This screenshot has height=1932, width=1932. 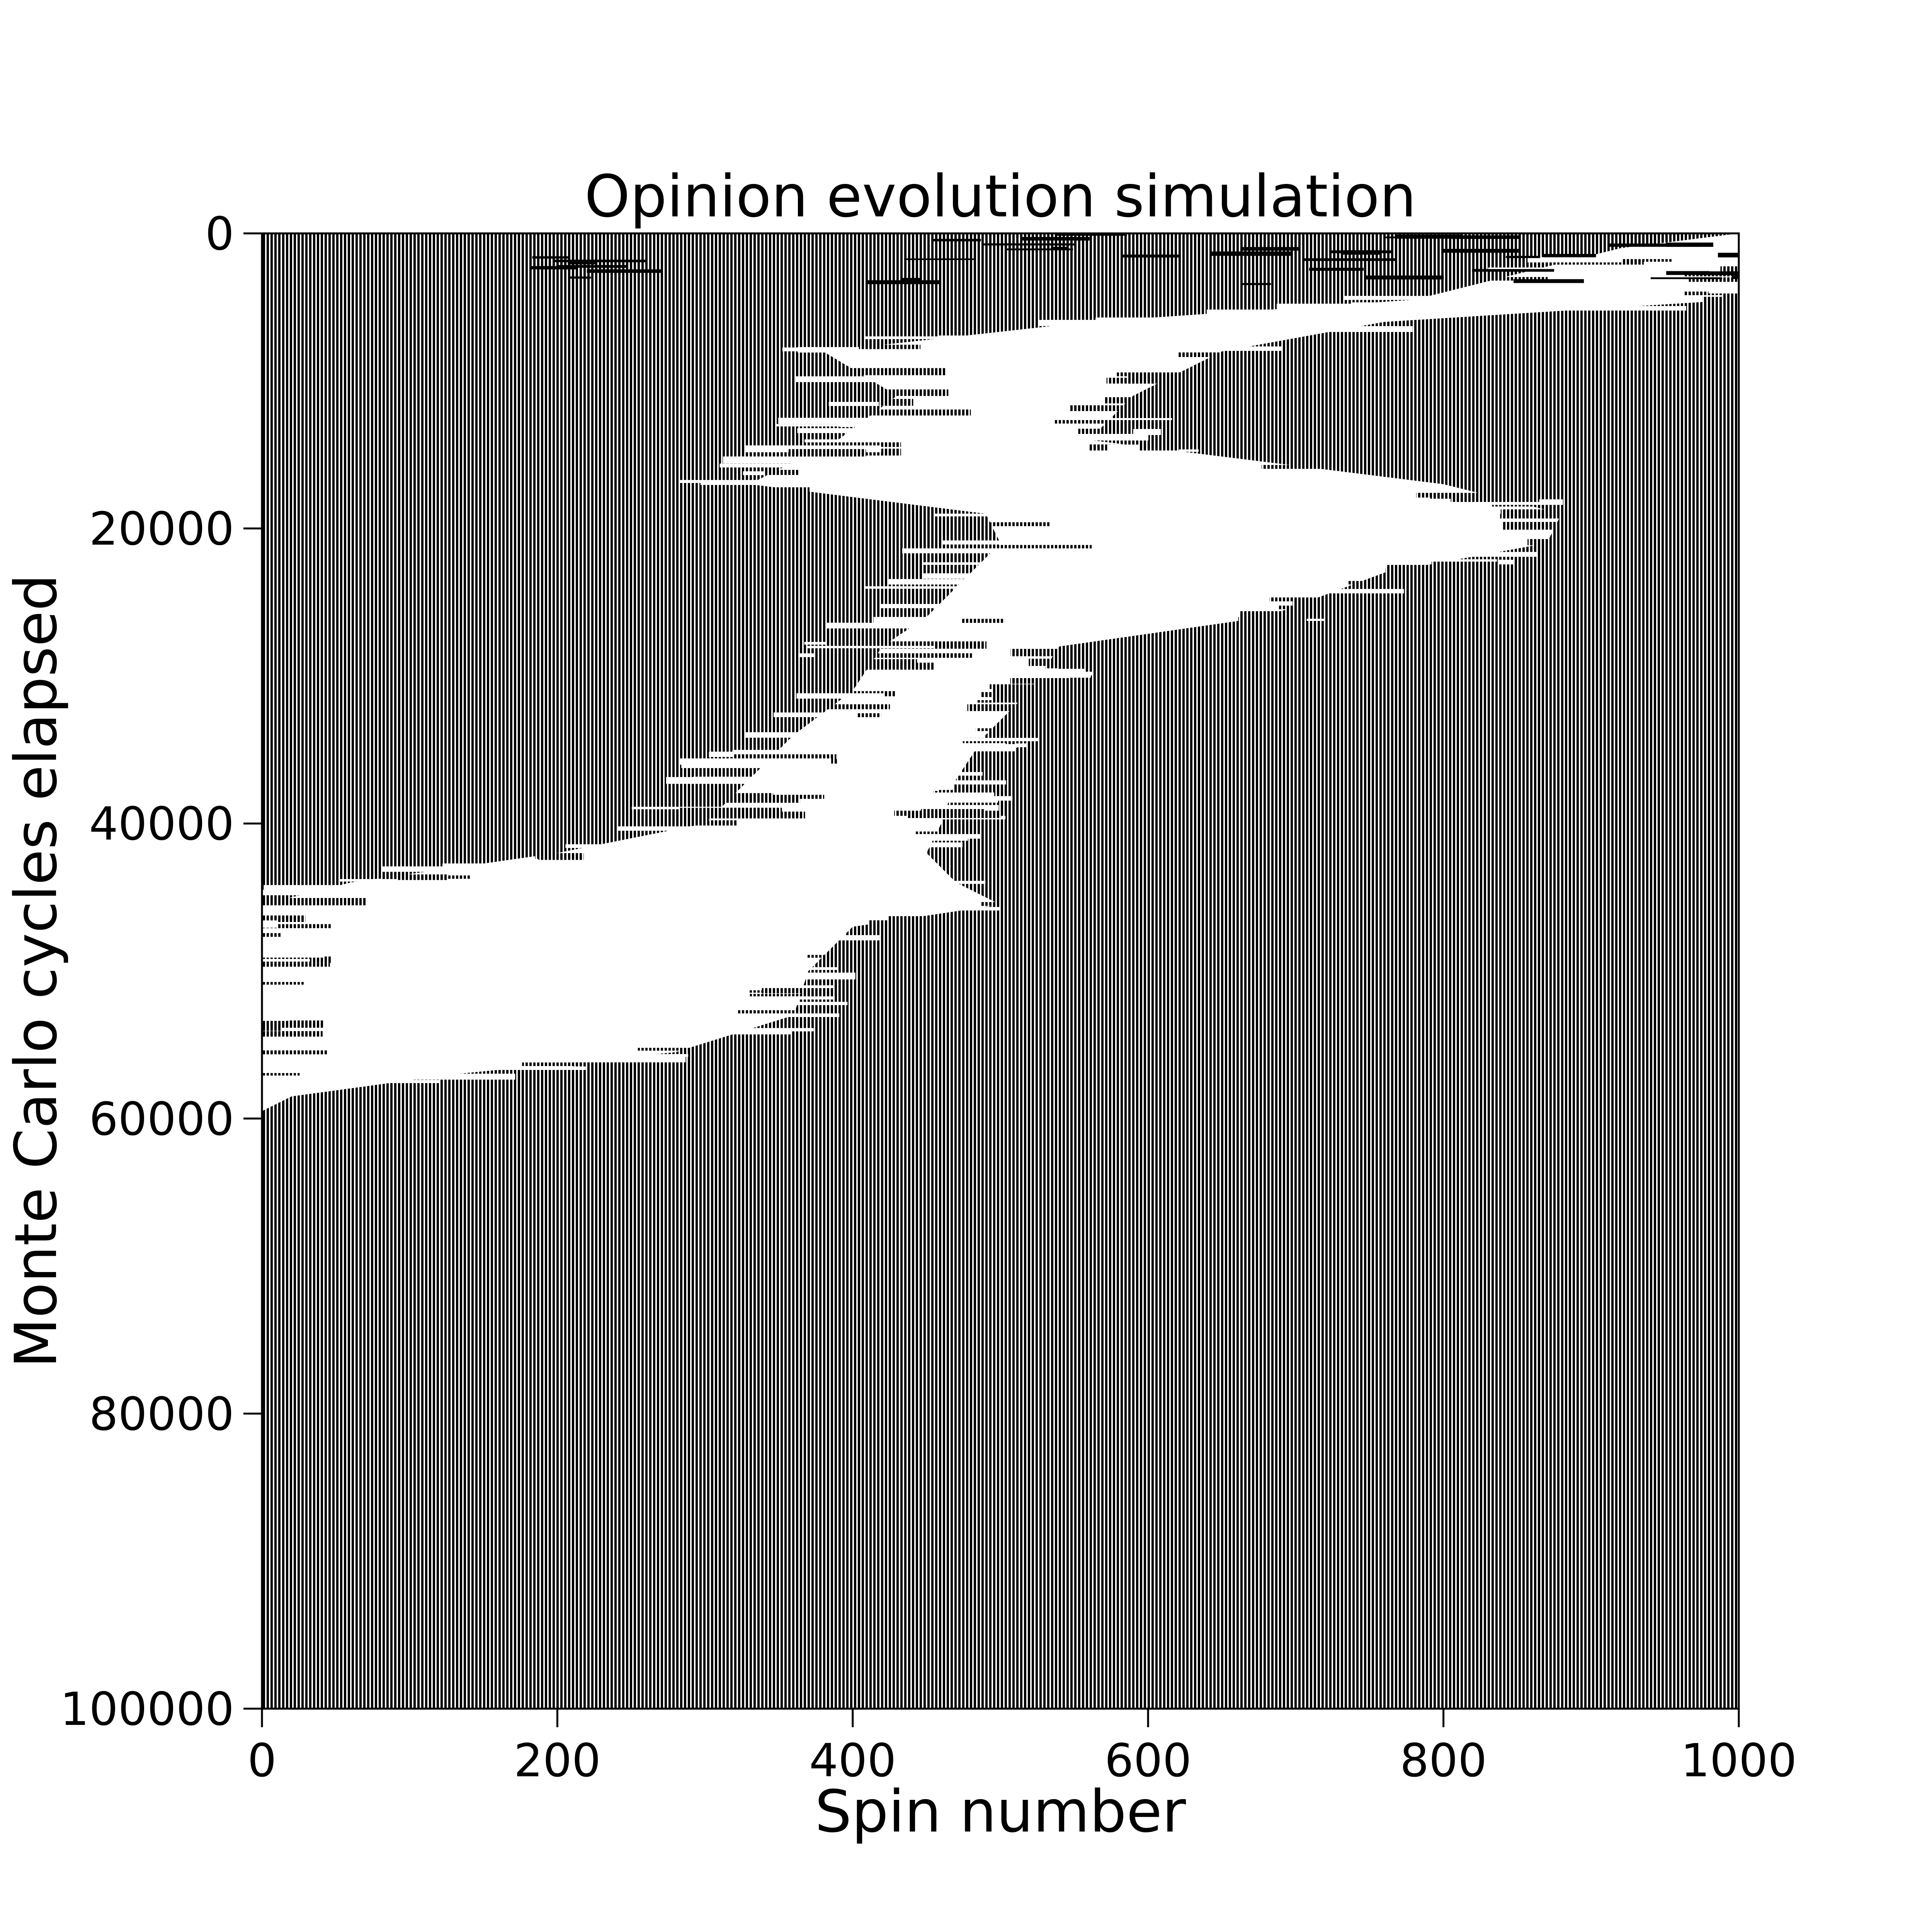 What do you see at coordinates (161, 823) in the screenshot?
I see `y-tick-label: 40000` at bounding box center [161, 823].